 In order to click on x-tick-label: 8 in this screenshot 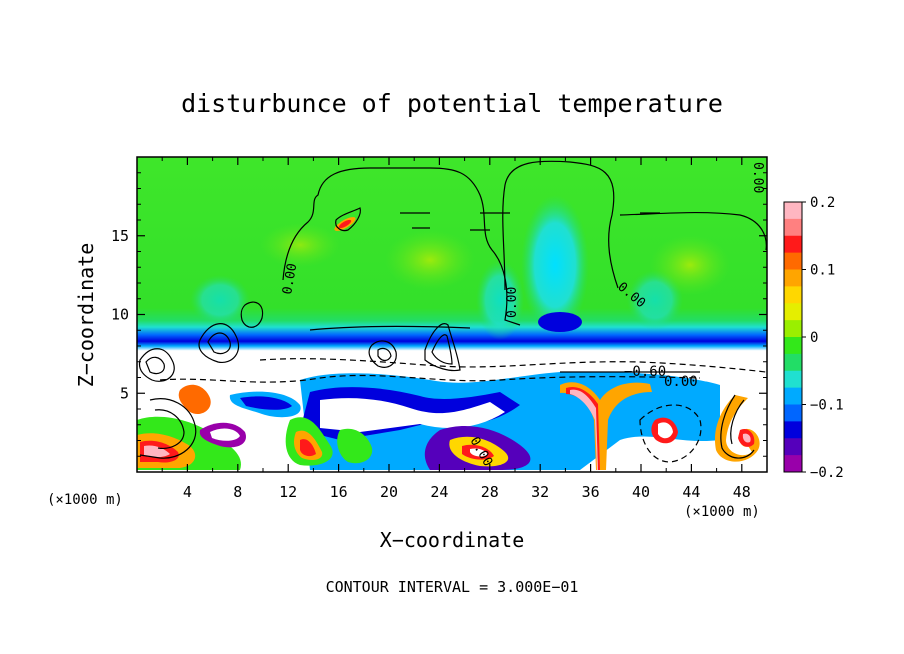, I will do `click(237, 492)`.